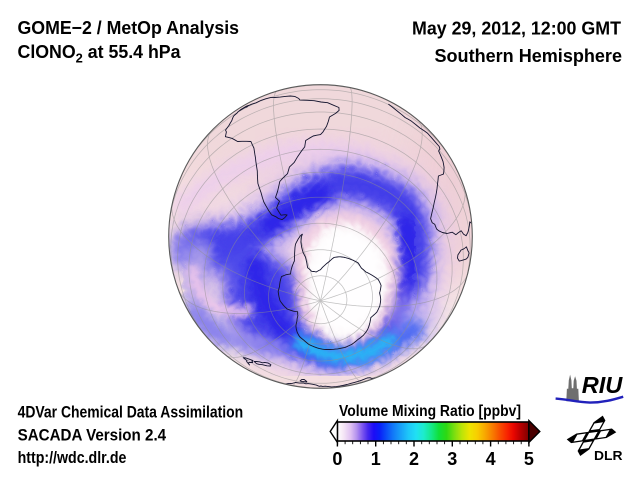 This screenshot has height=480, width=640. I want to click on svg-text:4DVar Chemical Data Assimilati: 4DVar Chemical Data Assimilation, so click(131, 412).